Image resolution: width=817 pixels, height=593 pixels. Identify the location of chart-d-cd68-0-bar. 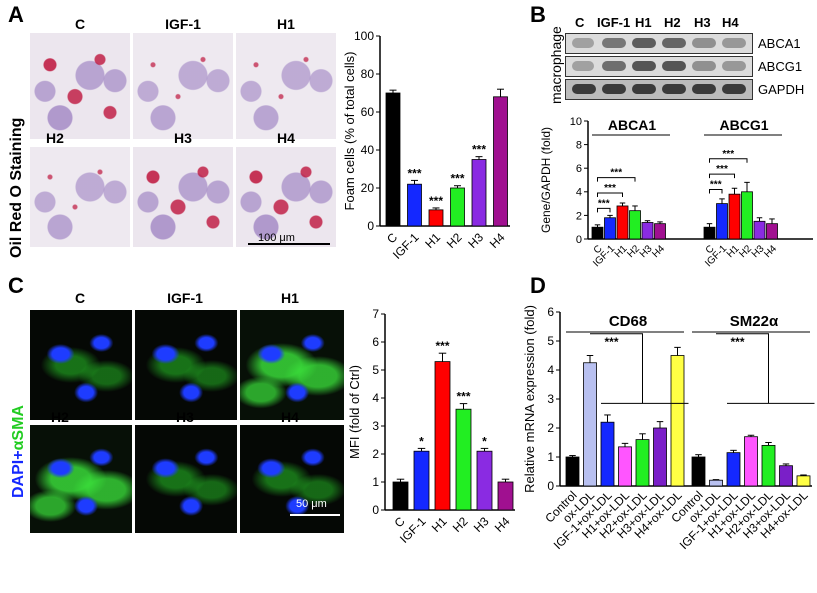
(572, 471).